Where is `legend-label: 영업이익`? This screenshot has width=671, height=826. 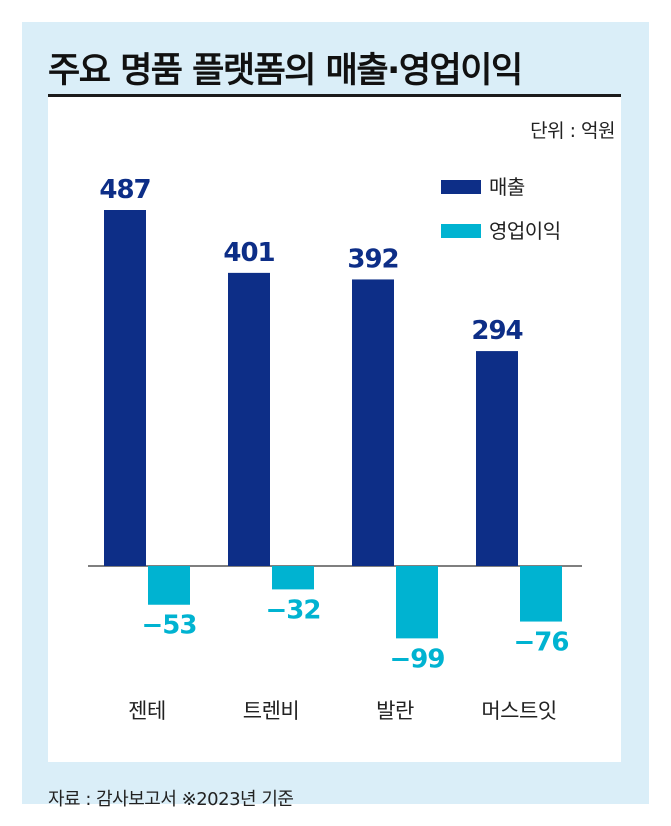 legend-label: 영업이익 is located at coordinates (525, 231).